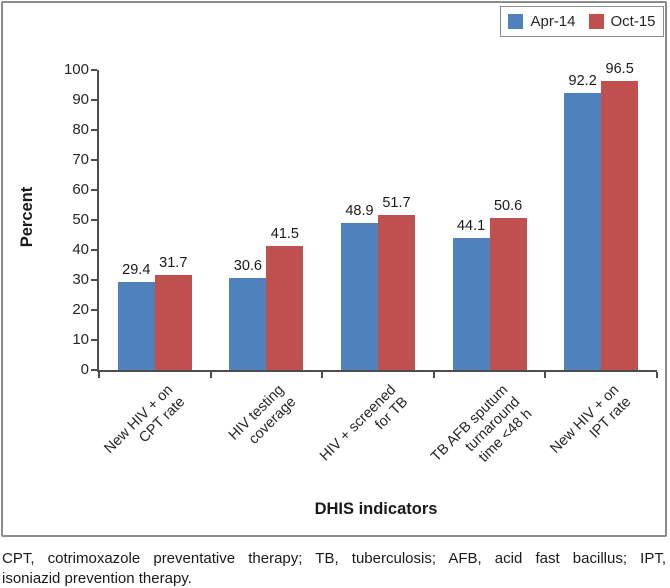 The width and height of the screenshot is (670, 588). What do you see at coordinates (285, 298) in the screenshot?
I see `bar-oct-15: 41.5` at bounding box center [285, 298].